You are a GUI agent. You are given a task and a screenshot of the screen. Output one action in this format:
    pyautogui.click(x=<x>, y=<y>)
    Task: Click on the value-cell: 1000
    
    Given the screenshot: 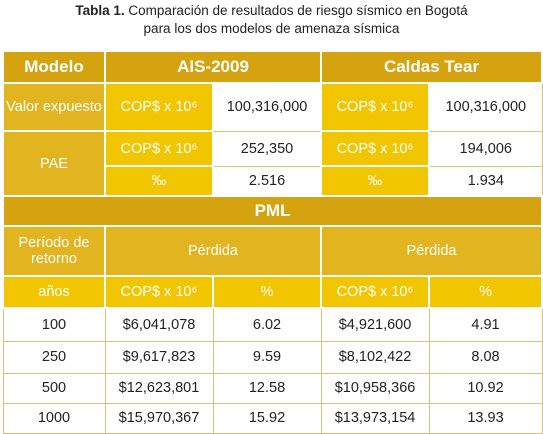 What is the action you would take?
    pyautogui.click(x=54, y=418)
    